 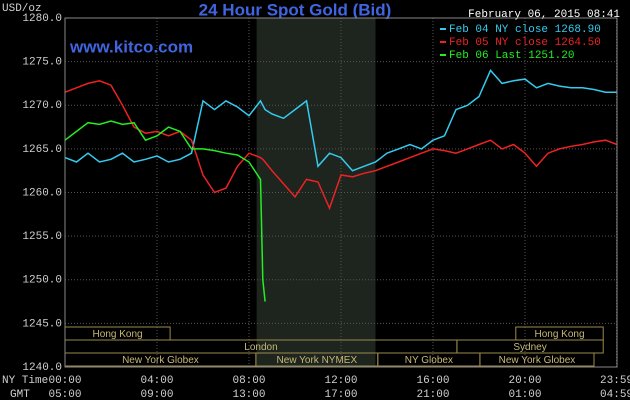 What do you see at coordinates (42, 193) in the screenshot?
I see `y-tick-label: 1260.0` at bounding box center [42, 193].